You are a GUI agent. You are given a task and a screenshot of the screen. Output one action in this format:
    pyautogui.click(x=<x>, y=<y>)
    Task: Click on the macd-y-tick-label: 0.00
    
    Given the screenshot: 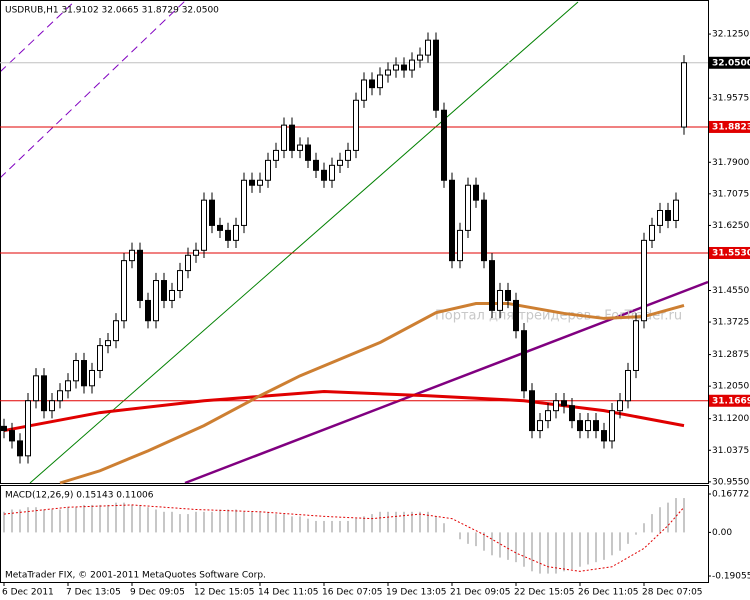 What is the action you would take?
    pyautogui.click(x=722, y=533)
    